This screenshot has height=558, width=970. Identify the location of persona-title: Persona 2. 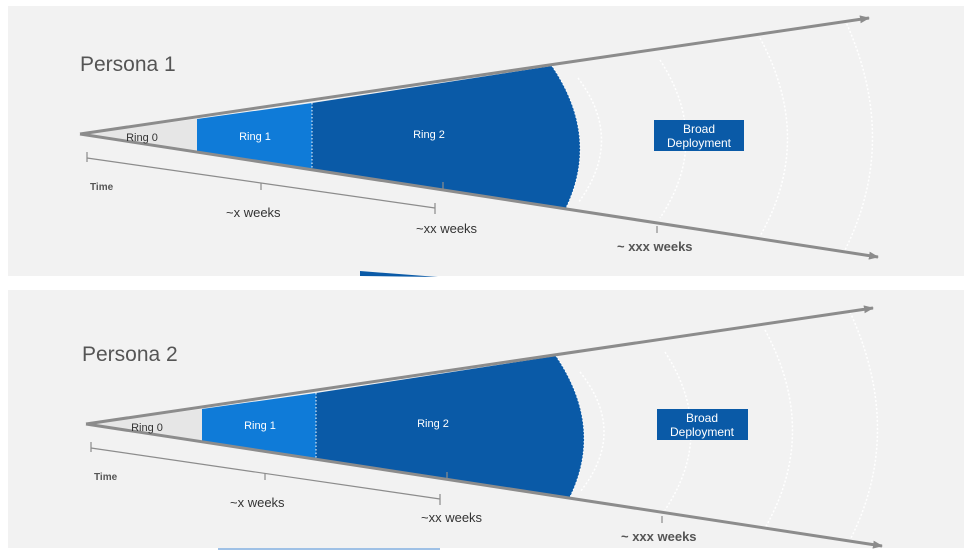
(130, 354).